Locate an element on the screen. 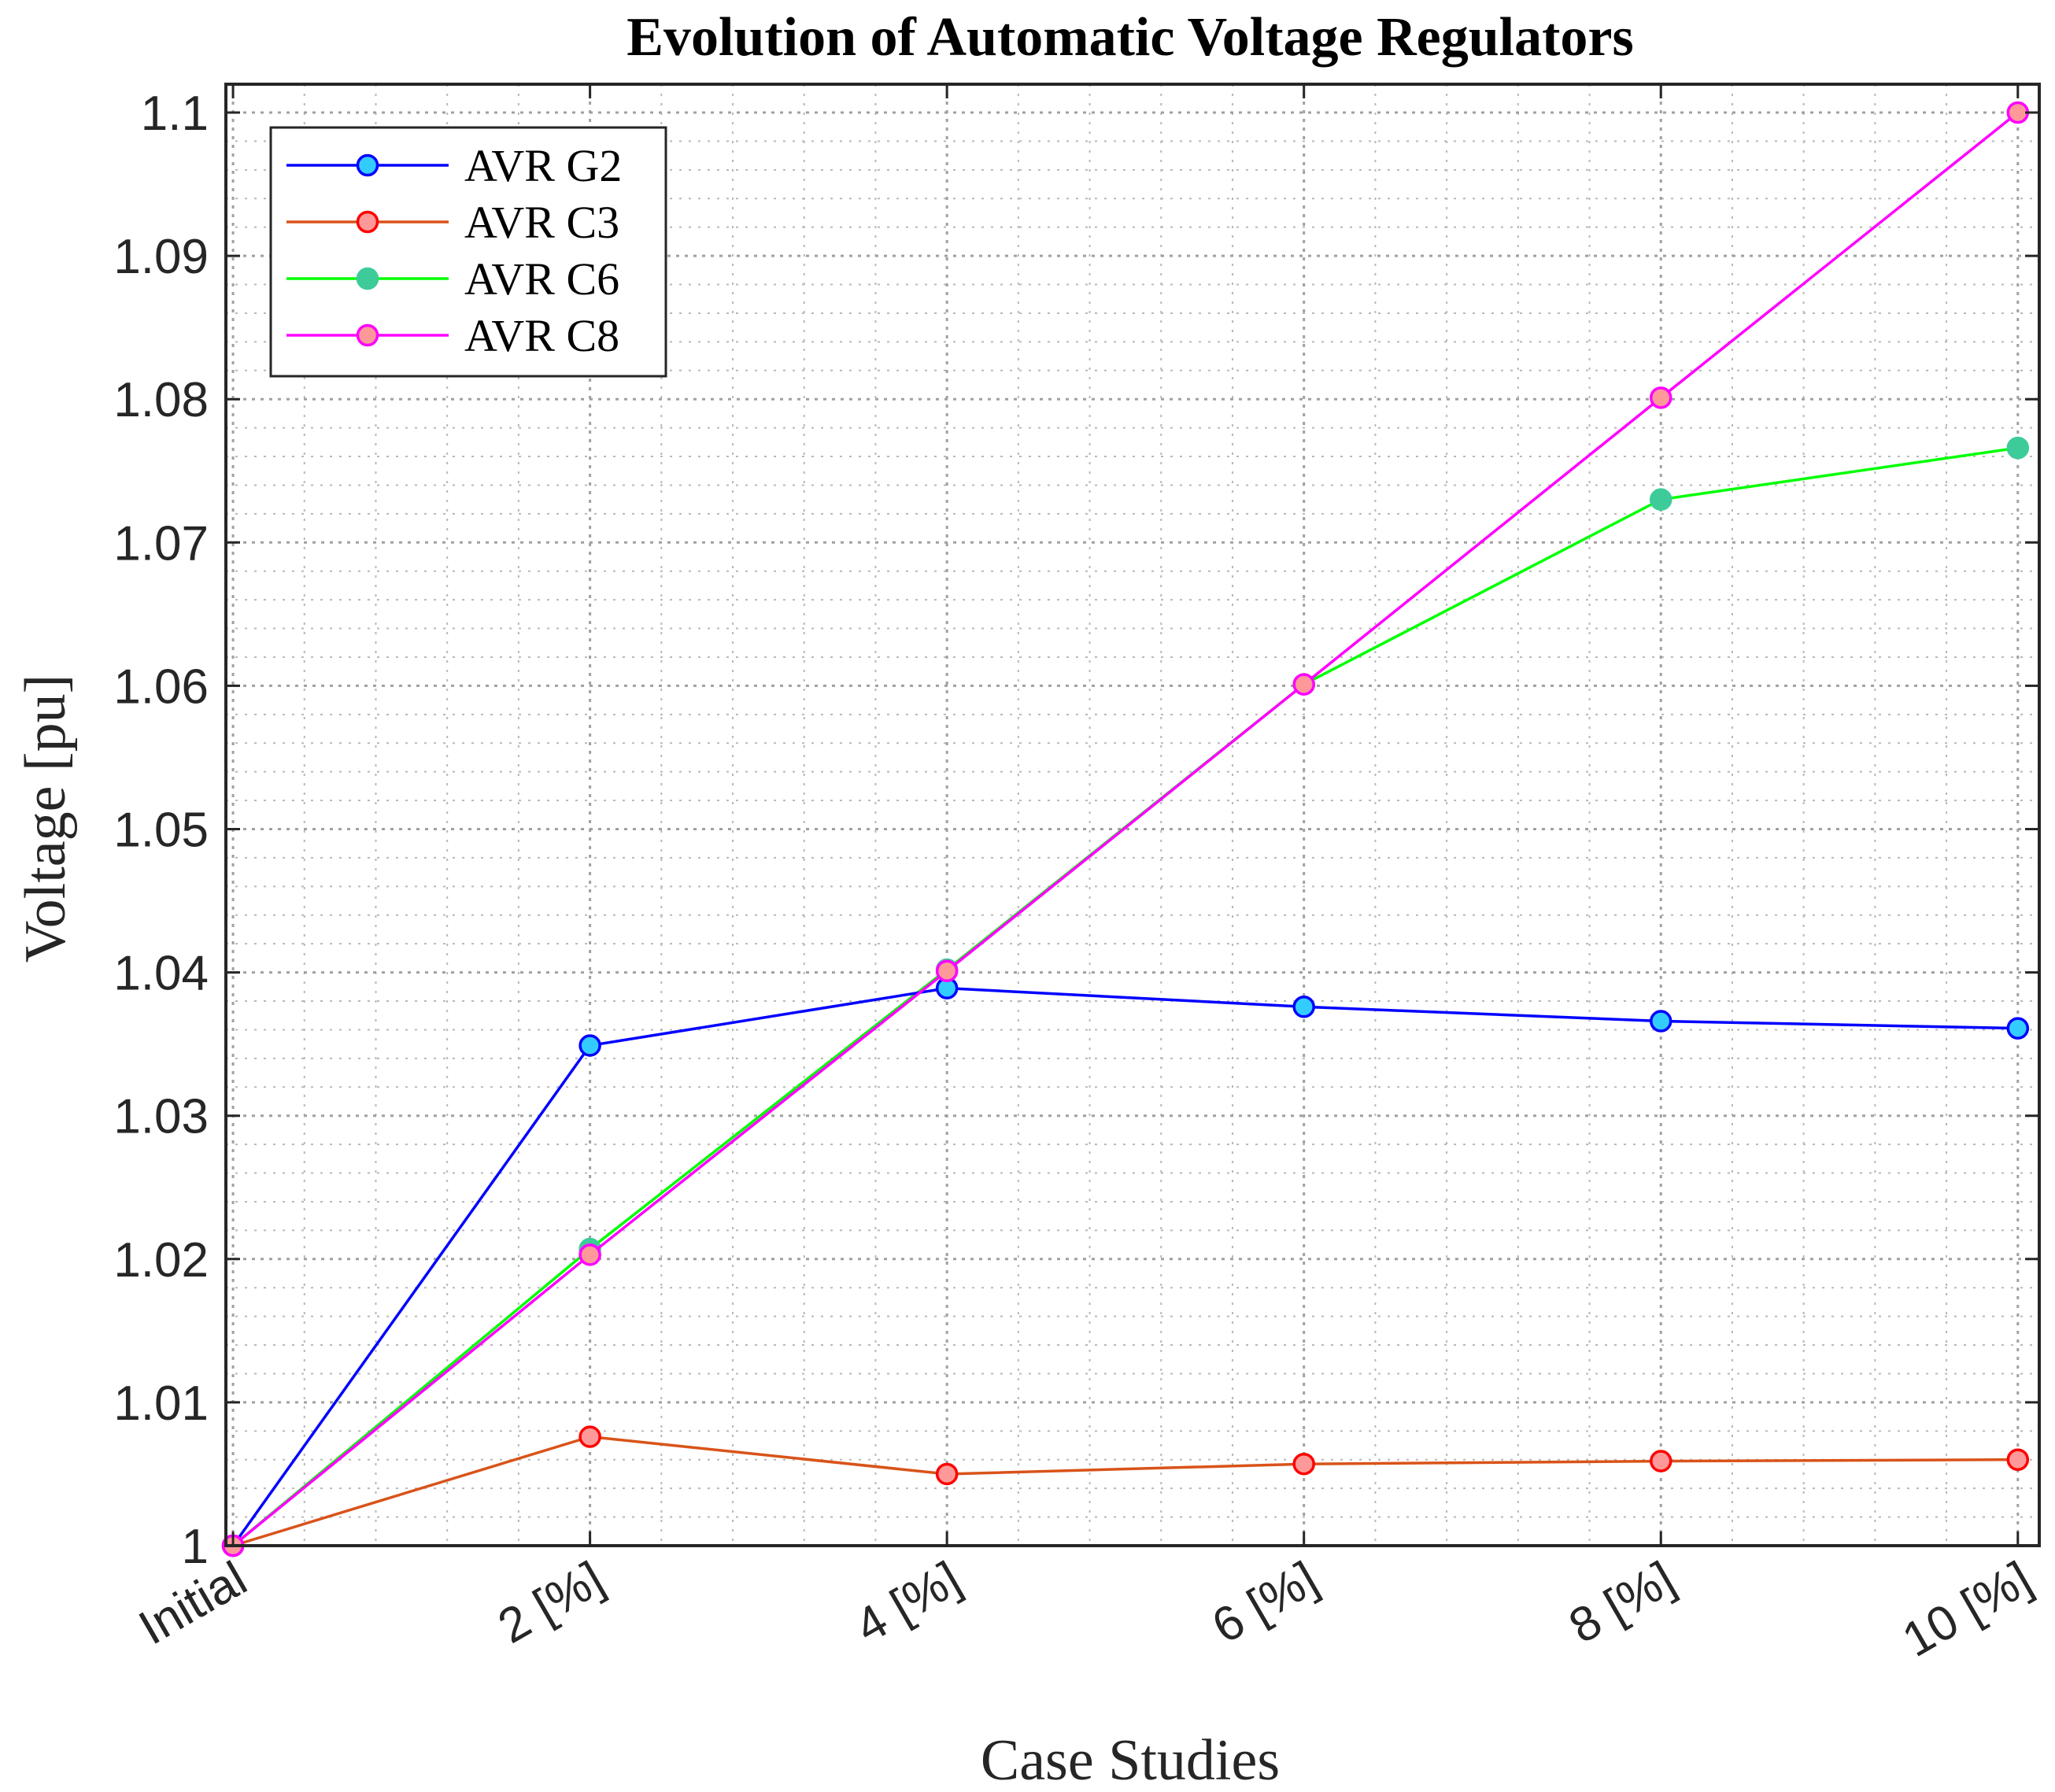 The width and height of the screenshot is (2055, 1792). y-tick-label: 1 is located at coordinates (195, 1547).